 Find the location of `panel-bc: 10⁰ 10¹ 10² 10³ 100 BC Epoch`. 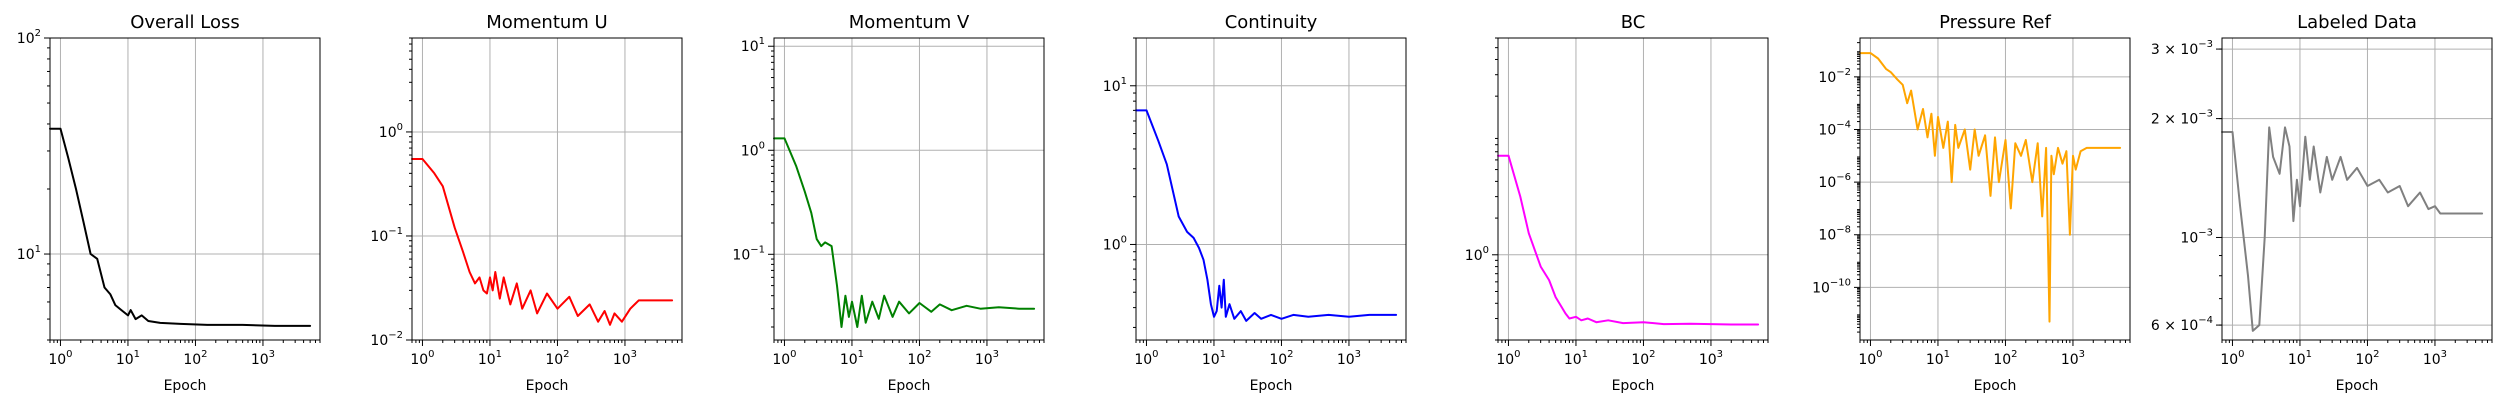

panel-bc: 10⁰ 10¹ 10² 10³ 100 BC Epoch is located at coordinates (1617, 203).